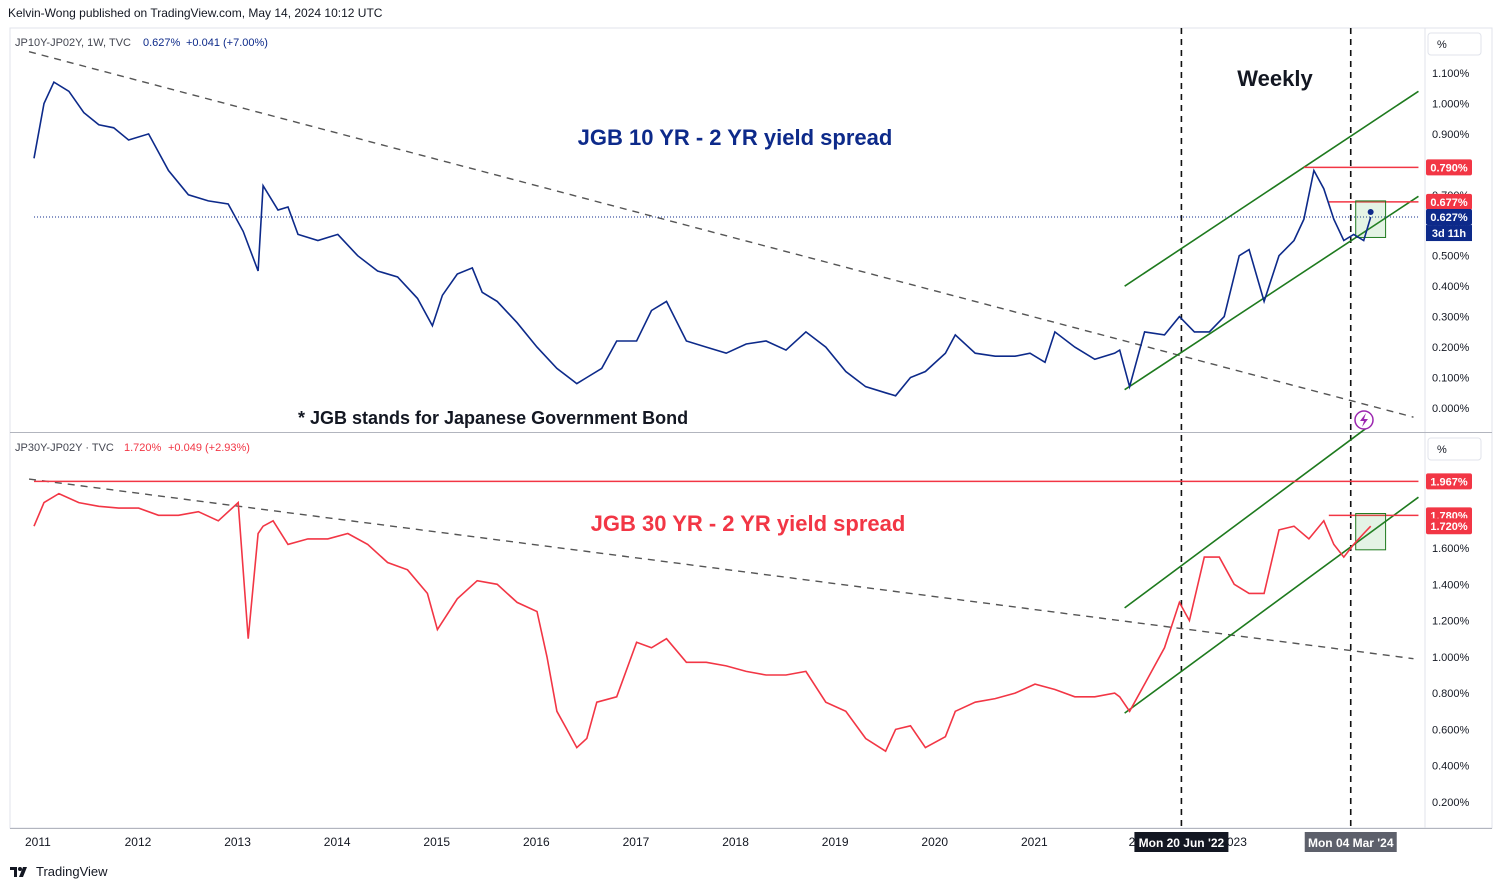 This screenshot has width=1496, height=891. I want to click on footer-brand: TradingView, so click(72, 871).